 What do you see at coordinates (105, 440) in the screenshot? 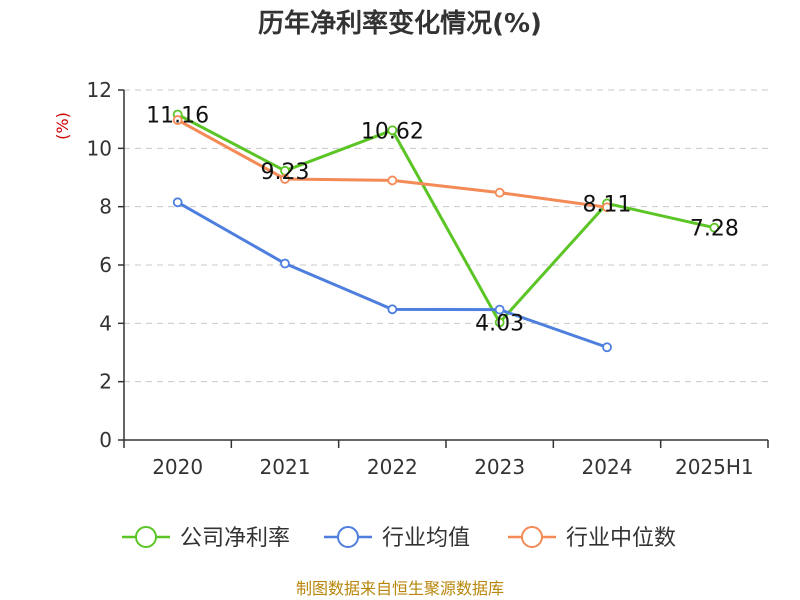
I see `y-tick-label: 0` at bounding box center [105, 440].